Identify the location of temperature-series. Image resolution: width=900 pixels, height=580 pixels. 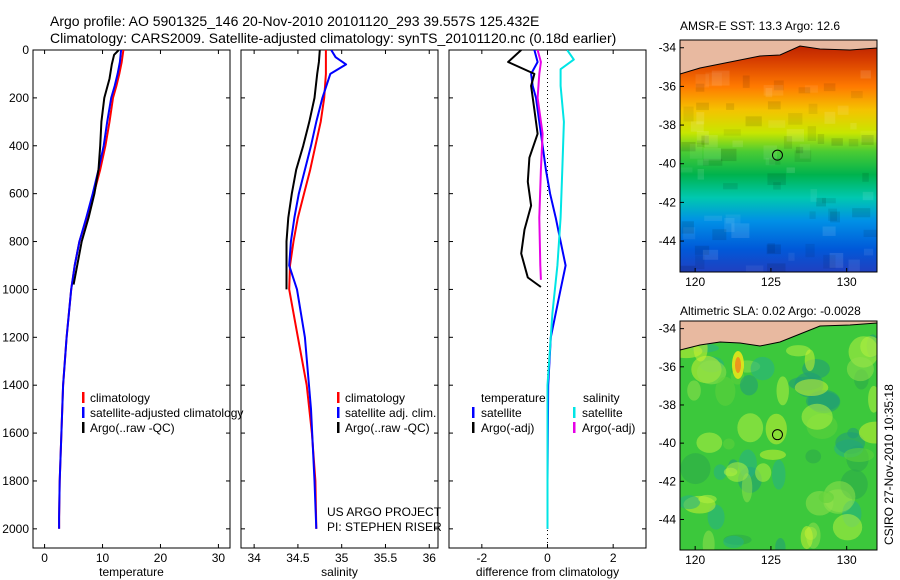
(91, 289).